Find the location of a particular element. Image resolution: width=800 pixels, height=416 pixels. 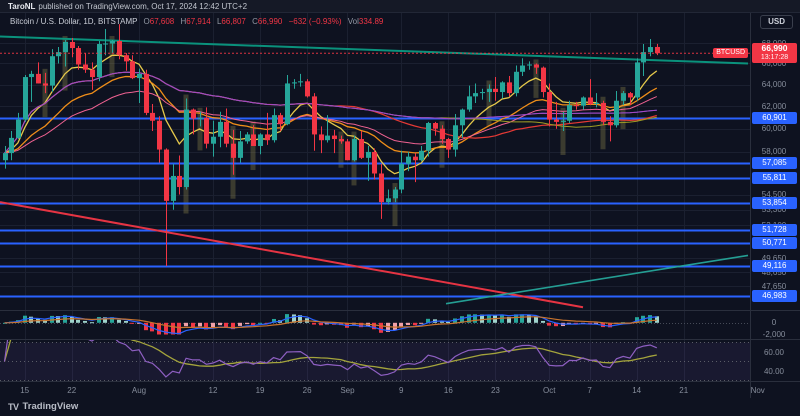

publisher-username: TaroNL is located at coordinates (22, 6).